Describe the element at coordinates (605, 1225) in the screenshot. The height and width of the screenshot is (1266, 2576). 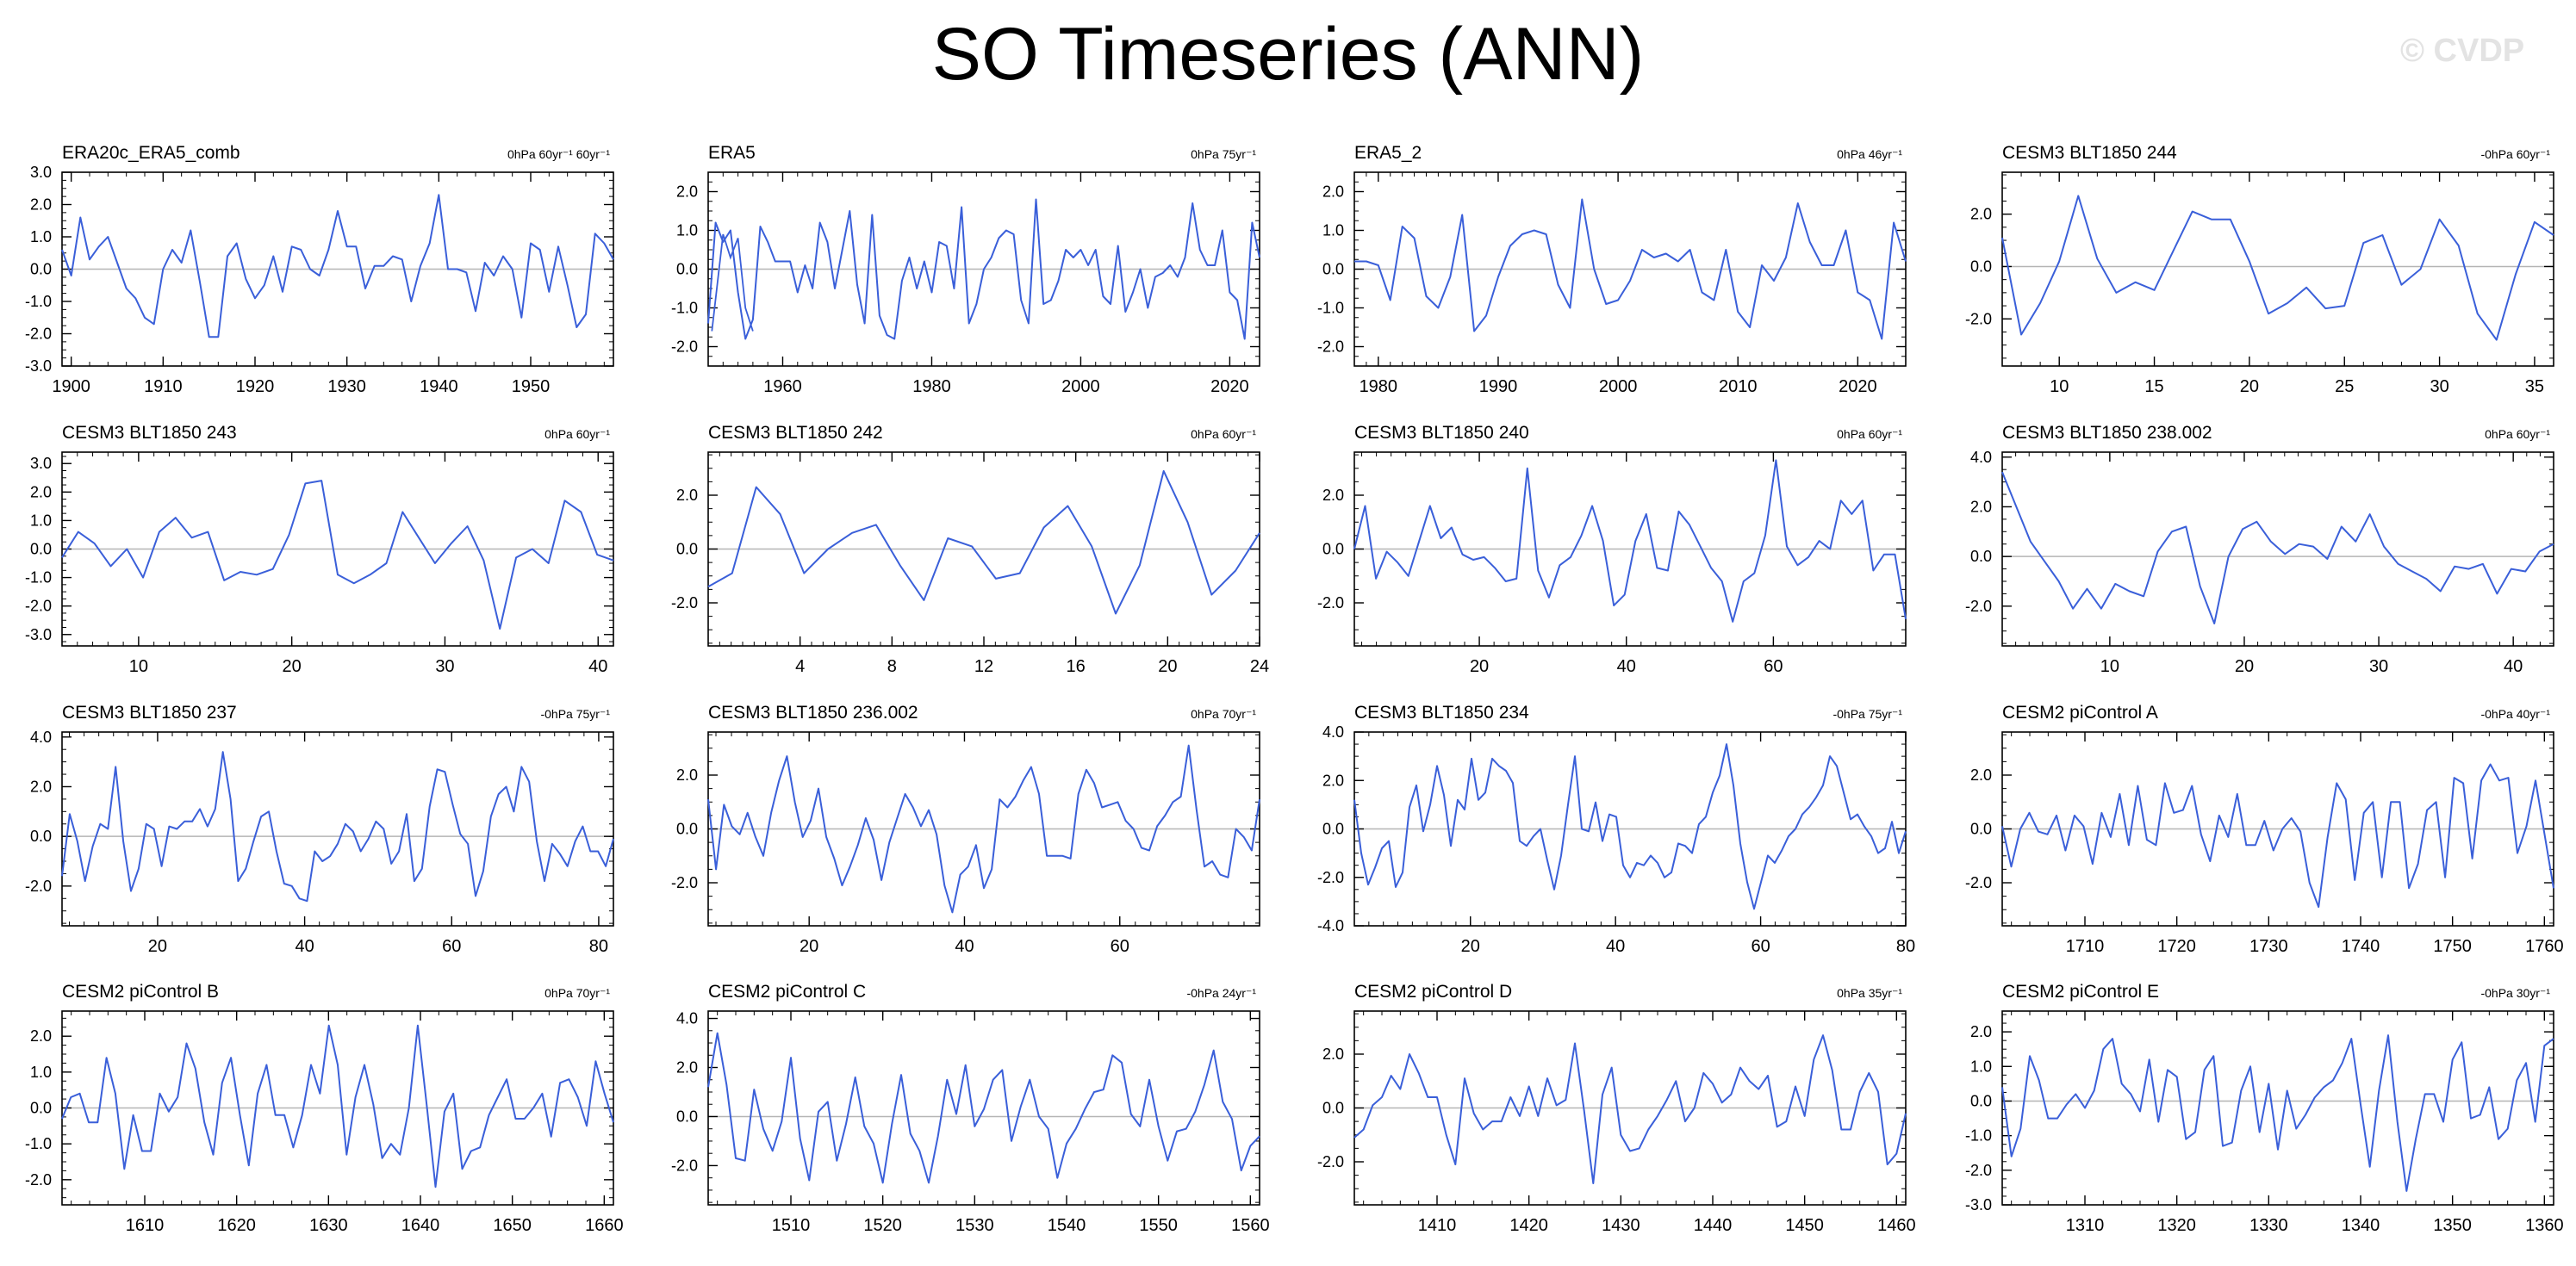
I see `x-tick-label: 1660` at that location.